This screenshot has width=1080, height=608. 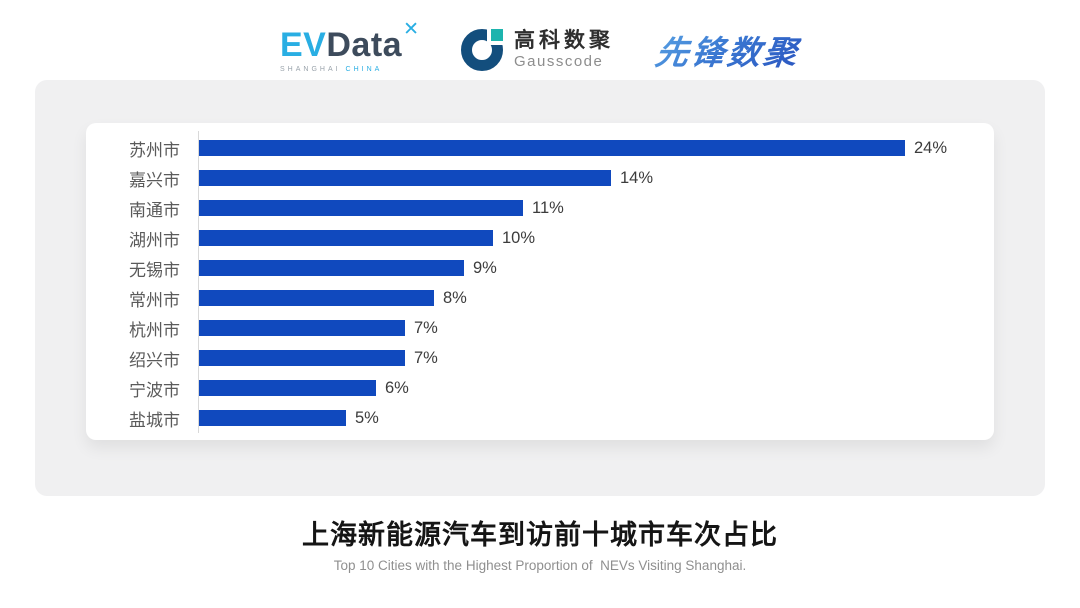 I want to click on chart-row: 盐城市 5%, so click(x=540, y=418).